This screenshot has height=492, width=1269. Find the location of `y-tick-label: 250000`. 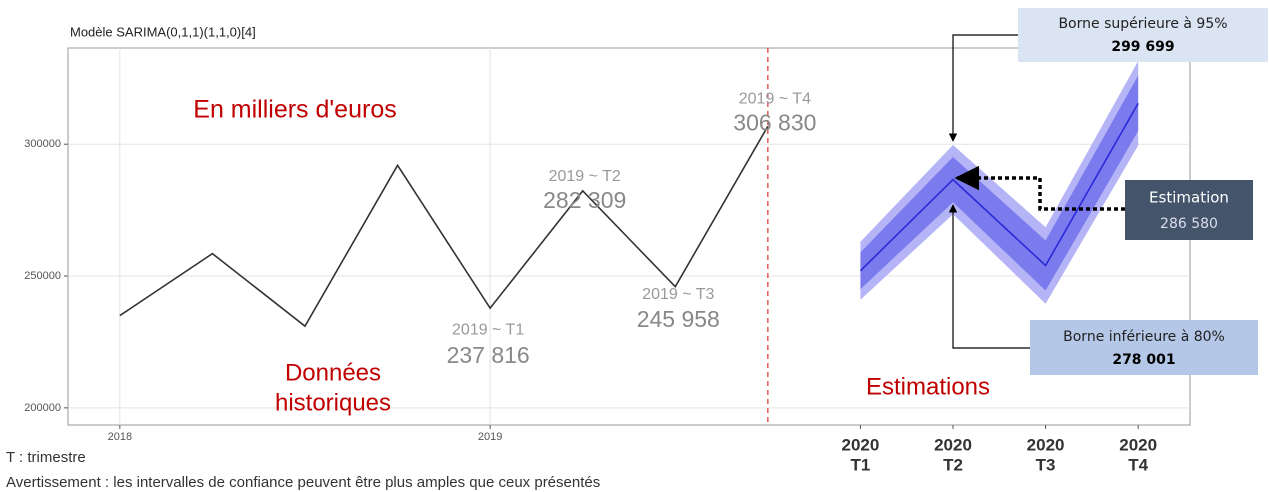

y-tick-label: 250000 is located at coordinates (42, 276).